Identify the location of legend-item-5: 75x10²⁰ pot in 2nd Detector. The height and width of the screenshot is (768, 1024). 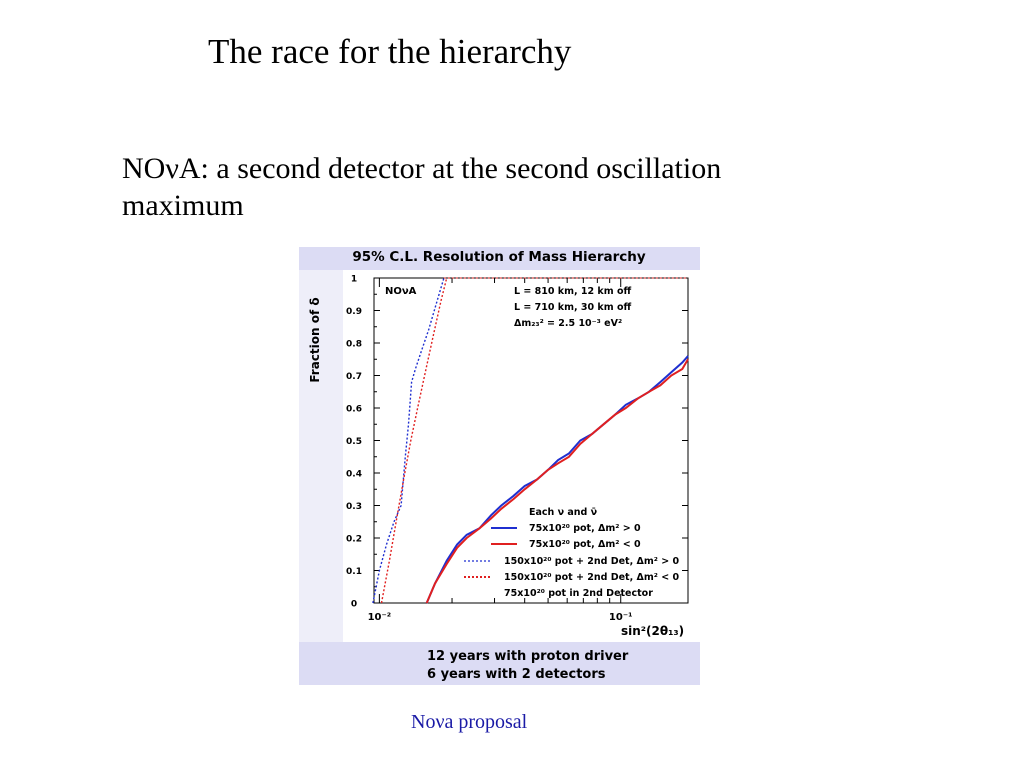
(578, 593).